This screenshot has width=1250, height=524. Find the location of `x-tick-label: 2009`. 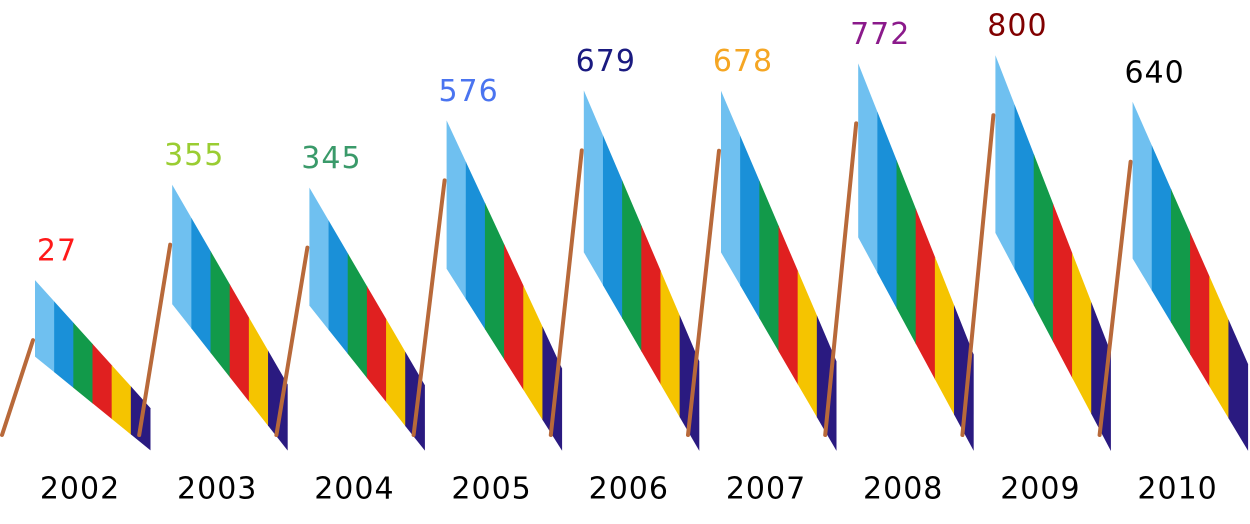

x-tick-label: 2009 is located at coordinates (1040, 489).